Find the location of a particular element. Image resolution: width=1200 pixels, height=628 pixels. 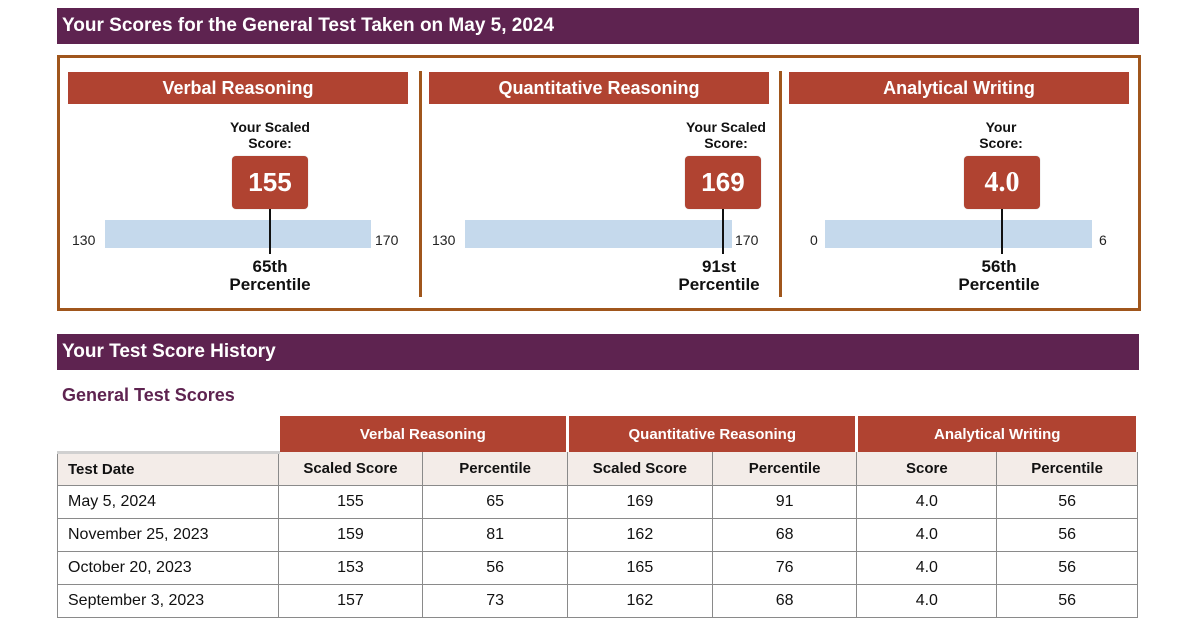

column-header-writing-score: Score is located at coordinates (927, 469).